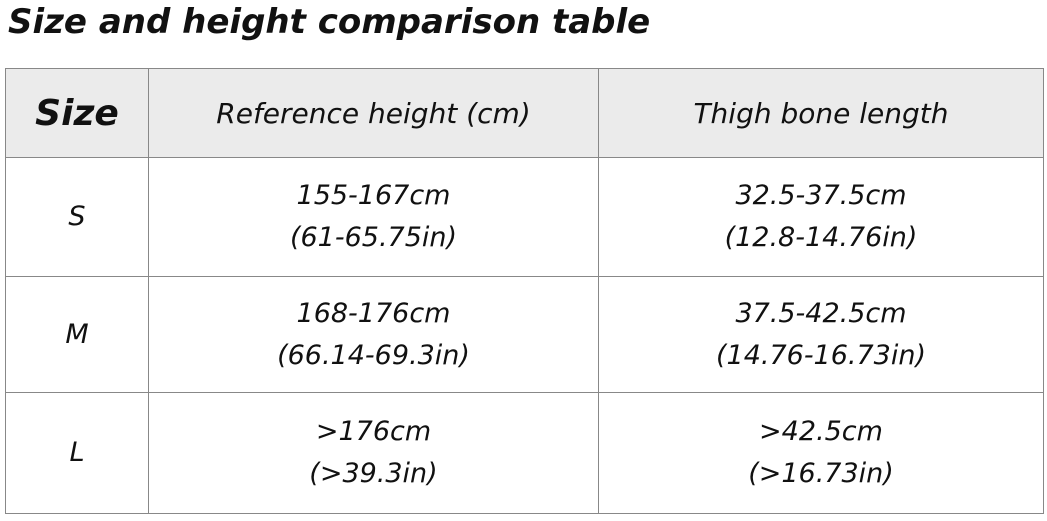  Describe the element at coordinates (373, 473) in the screenshot. I see `cell-line: (>39.3in)` at that location.